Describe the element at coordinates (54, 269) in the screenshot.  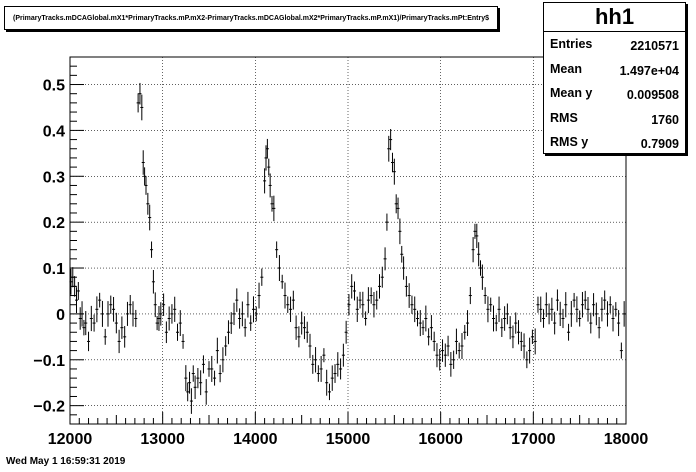
I see `y-tick-label: 0.1` at that location.